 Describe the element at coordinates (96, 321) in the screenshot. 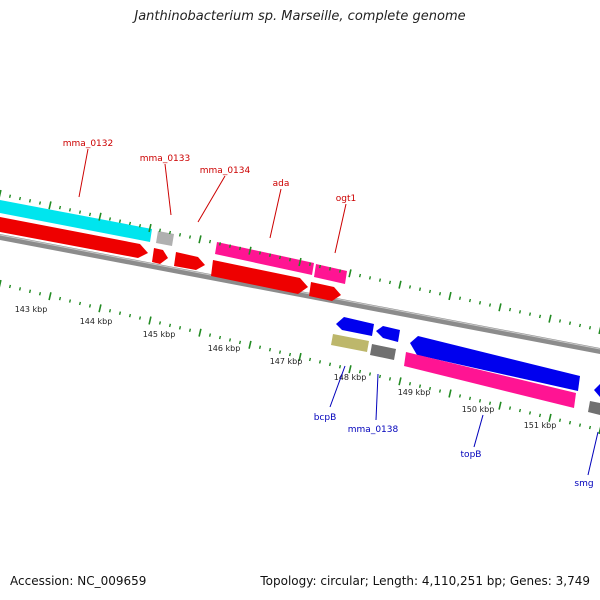

I see `ruler-tick-label: 144 kbp` at that location.